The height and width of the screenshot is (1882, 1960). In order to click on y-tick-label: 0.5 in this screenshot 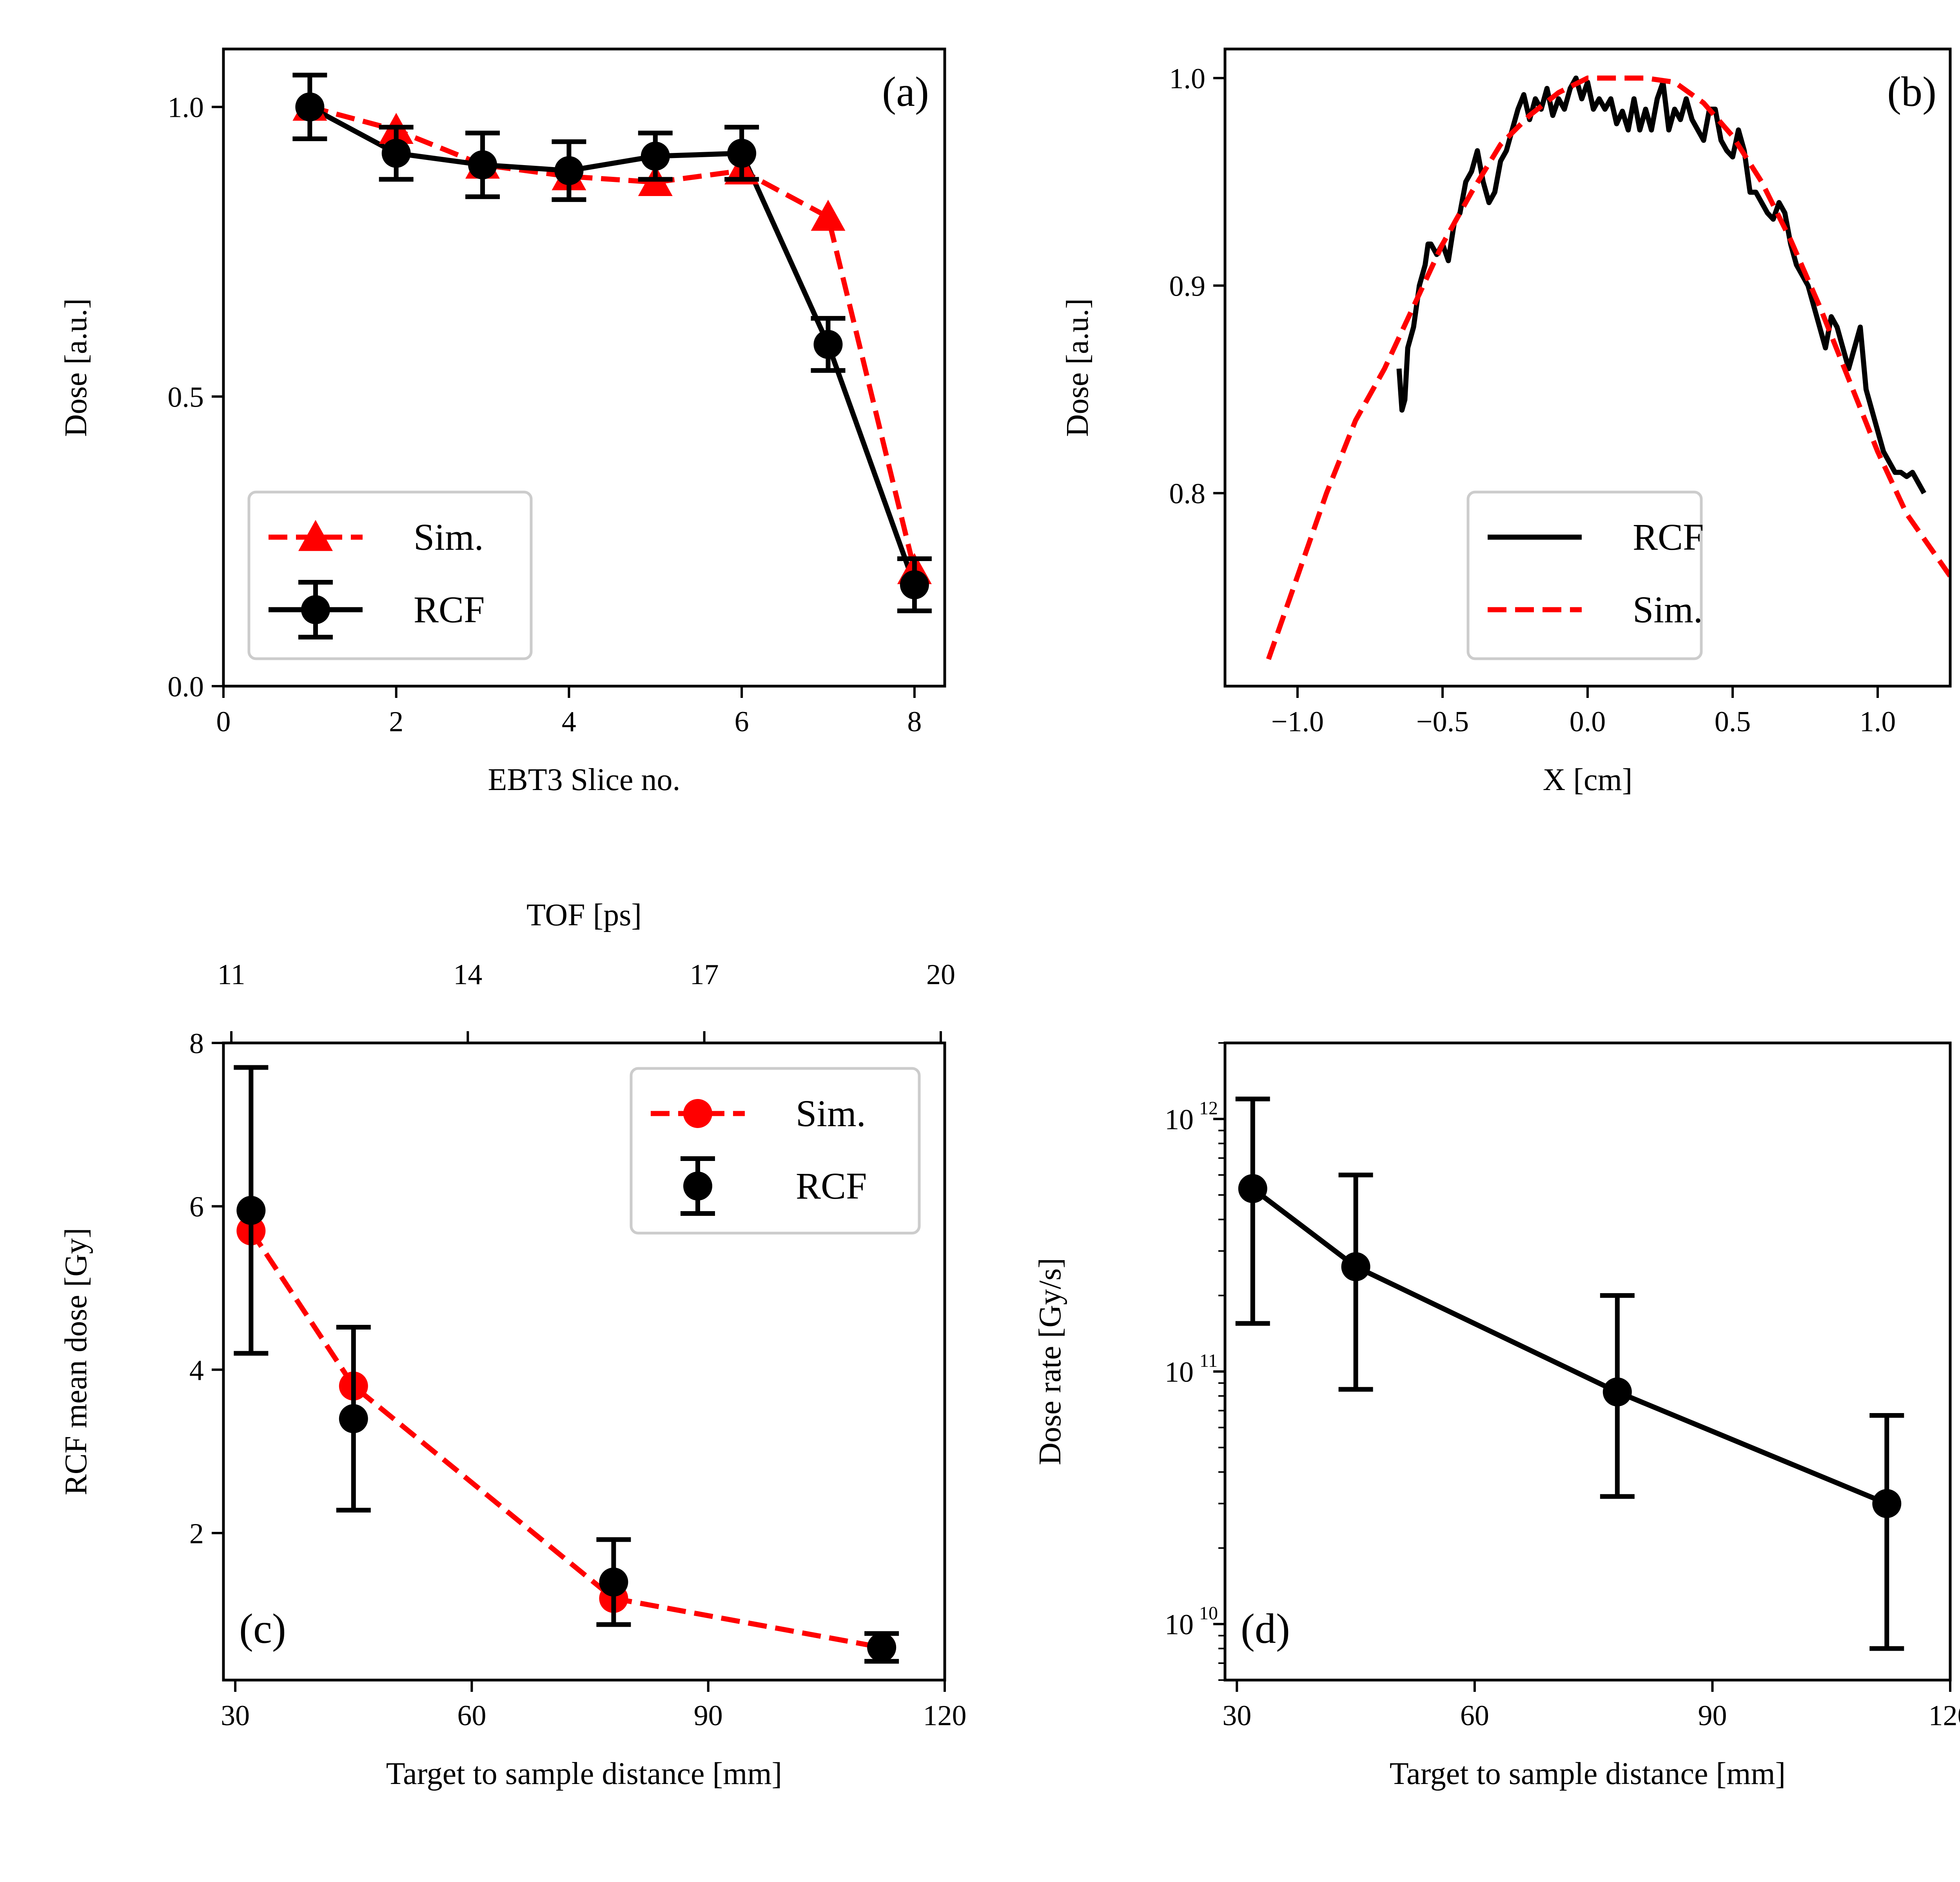, I will do `click(186, 397)`.